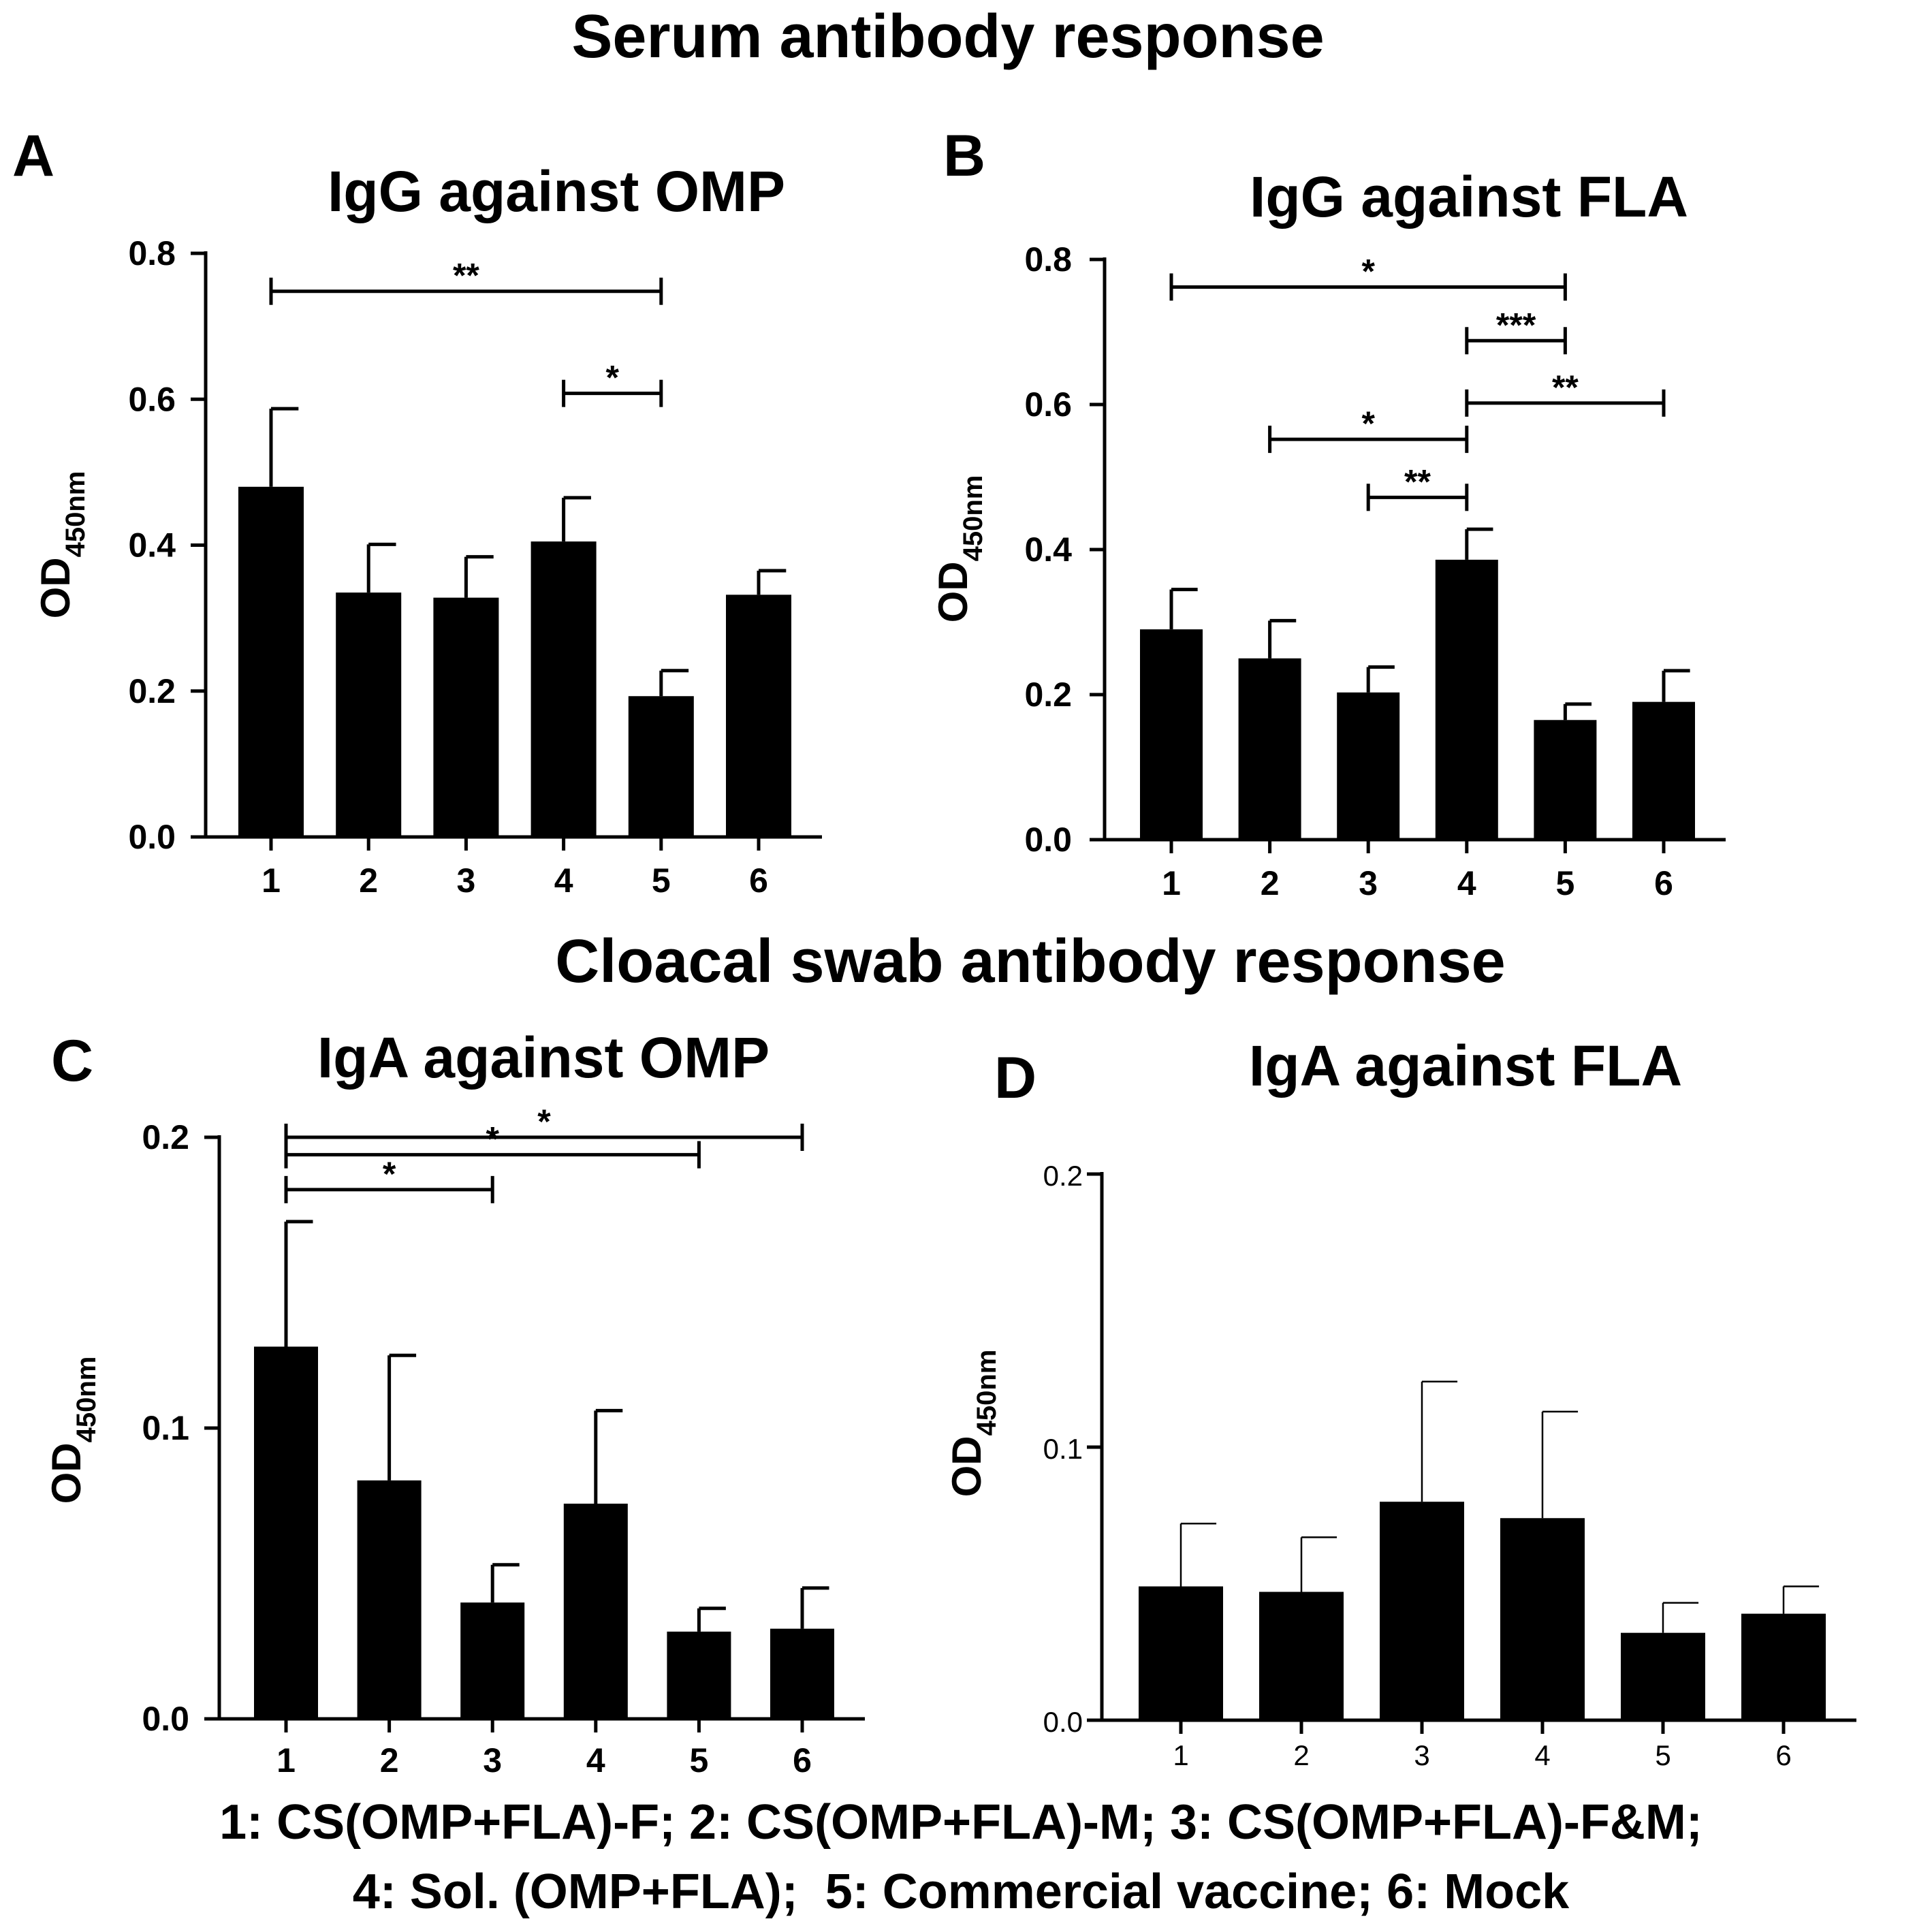 This screenshot has height=1932, width=1932. I want to click on panel-letter-c: C, so click(72, 1061).